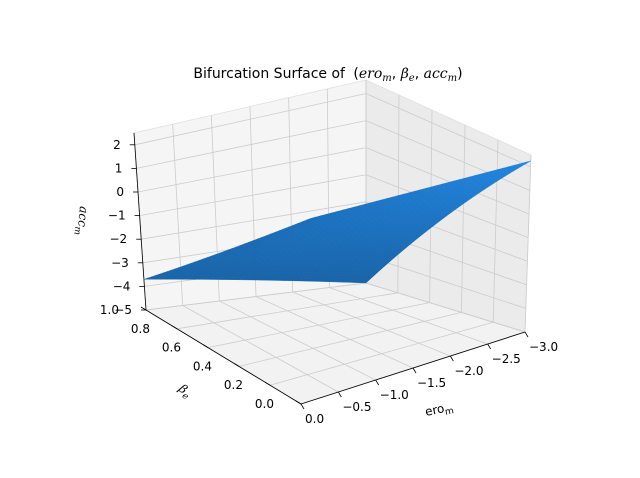  I want to click on title-sep-1: ,, so click(396, 74).